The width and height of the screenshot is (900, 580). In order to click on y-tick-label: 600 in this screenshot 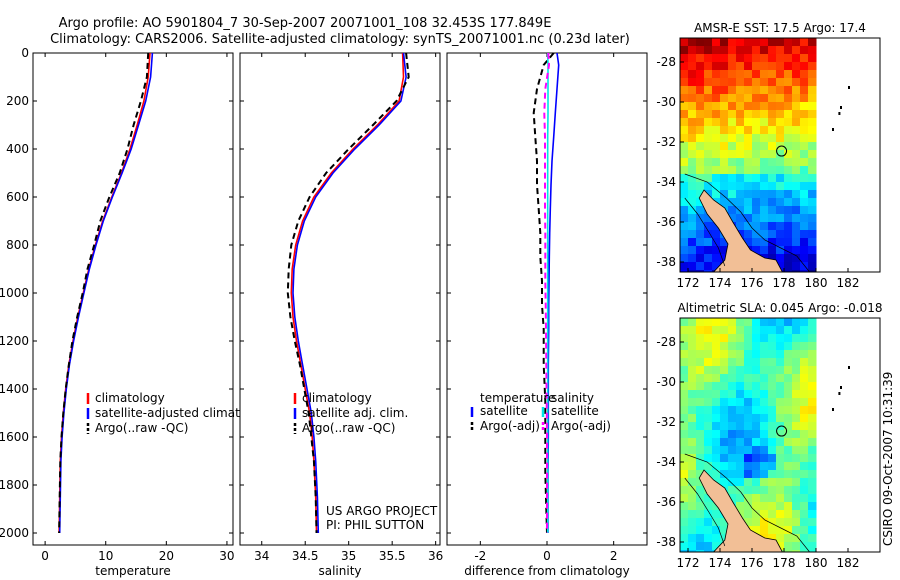, I will do `click(17, 197)`.